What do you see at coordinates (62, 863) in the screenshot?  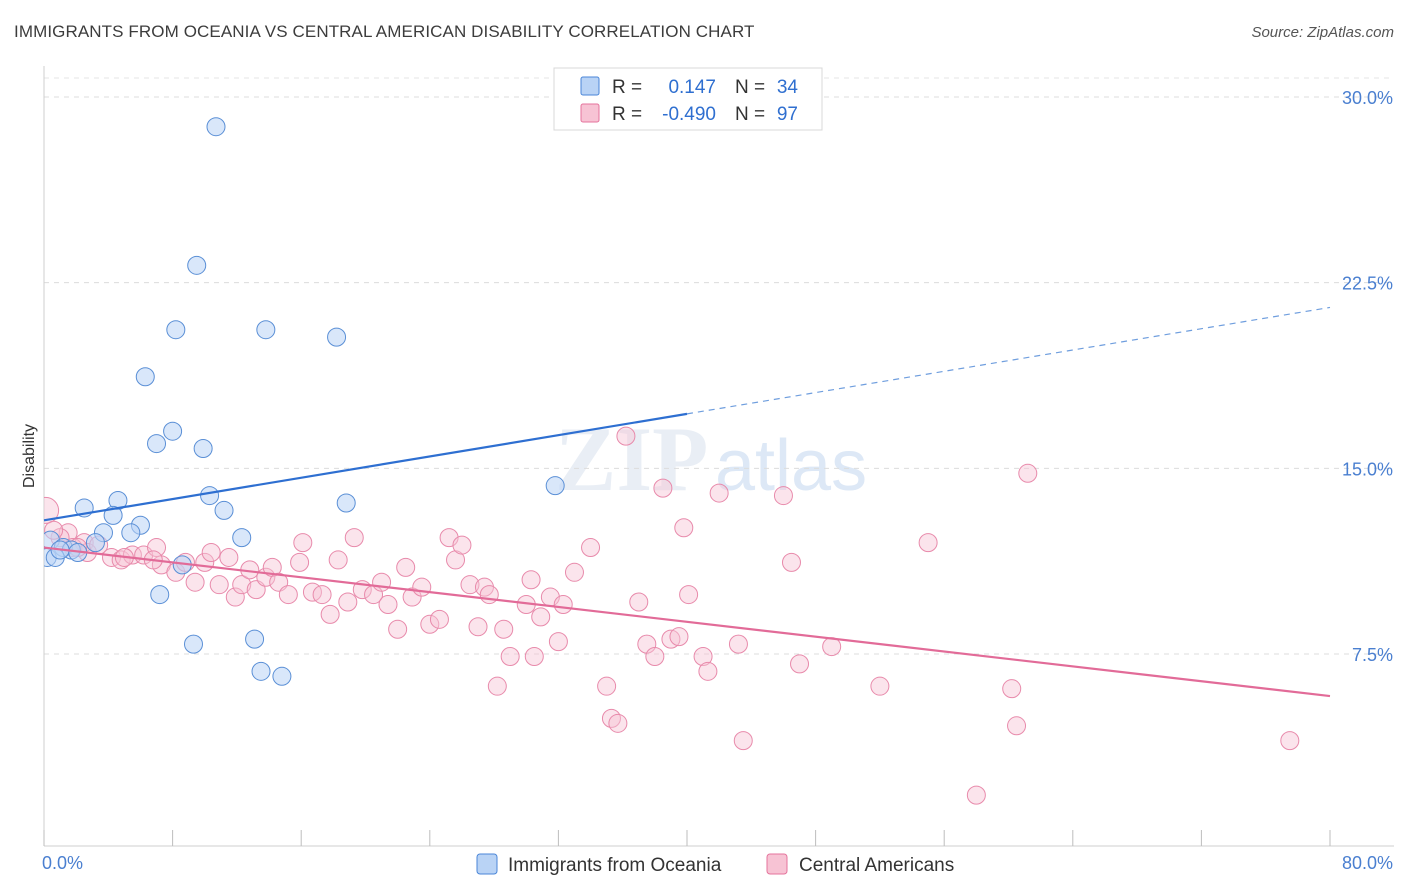 I see `x-tick-label-0: 0.0%` at bounding box center [62, 863].